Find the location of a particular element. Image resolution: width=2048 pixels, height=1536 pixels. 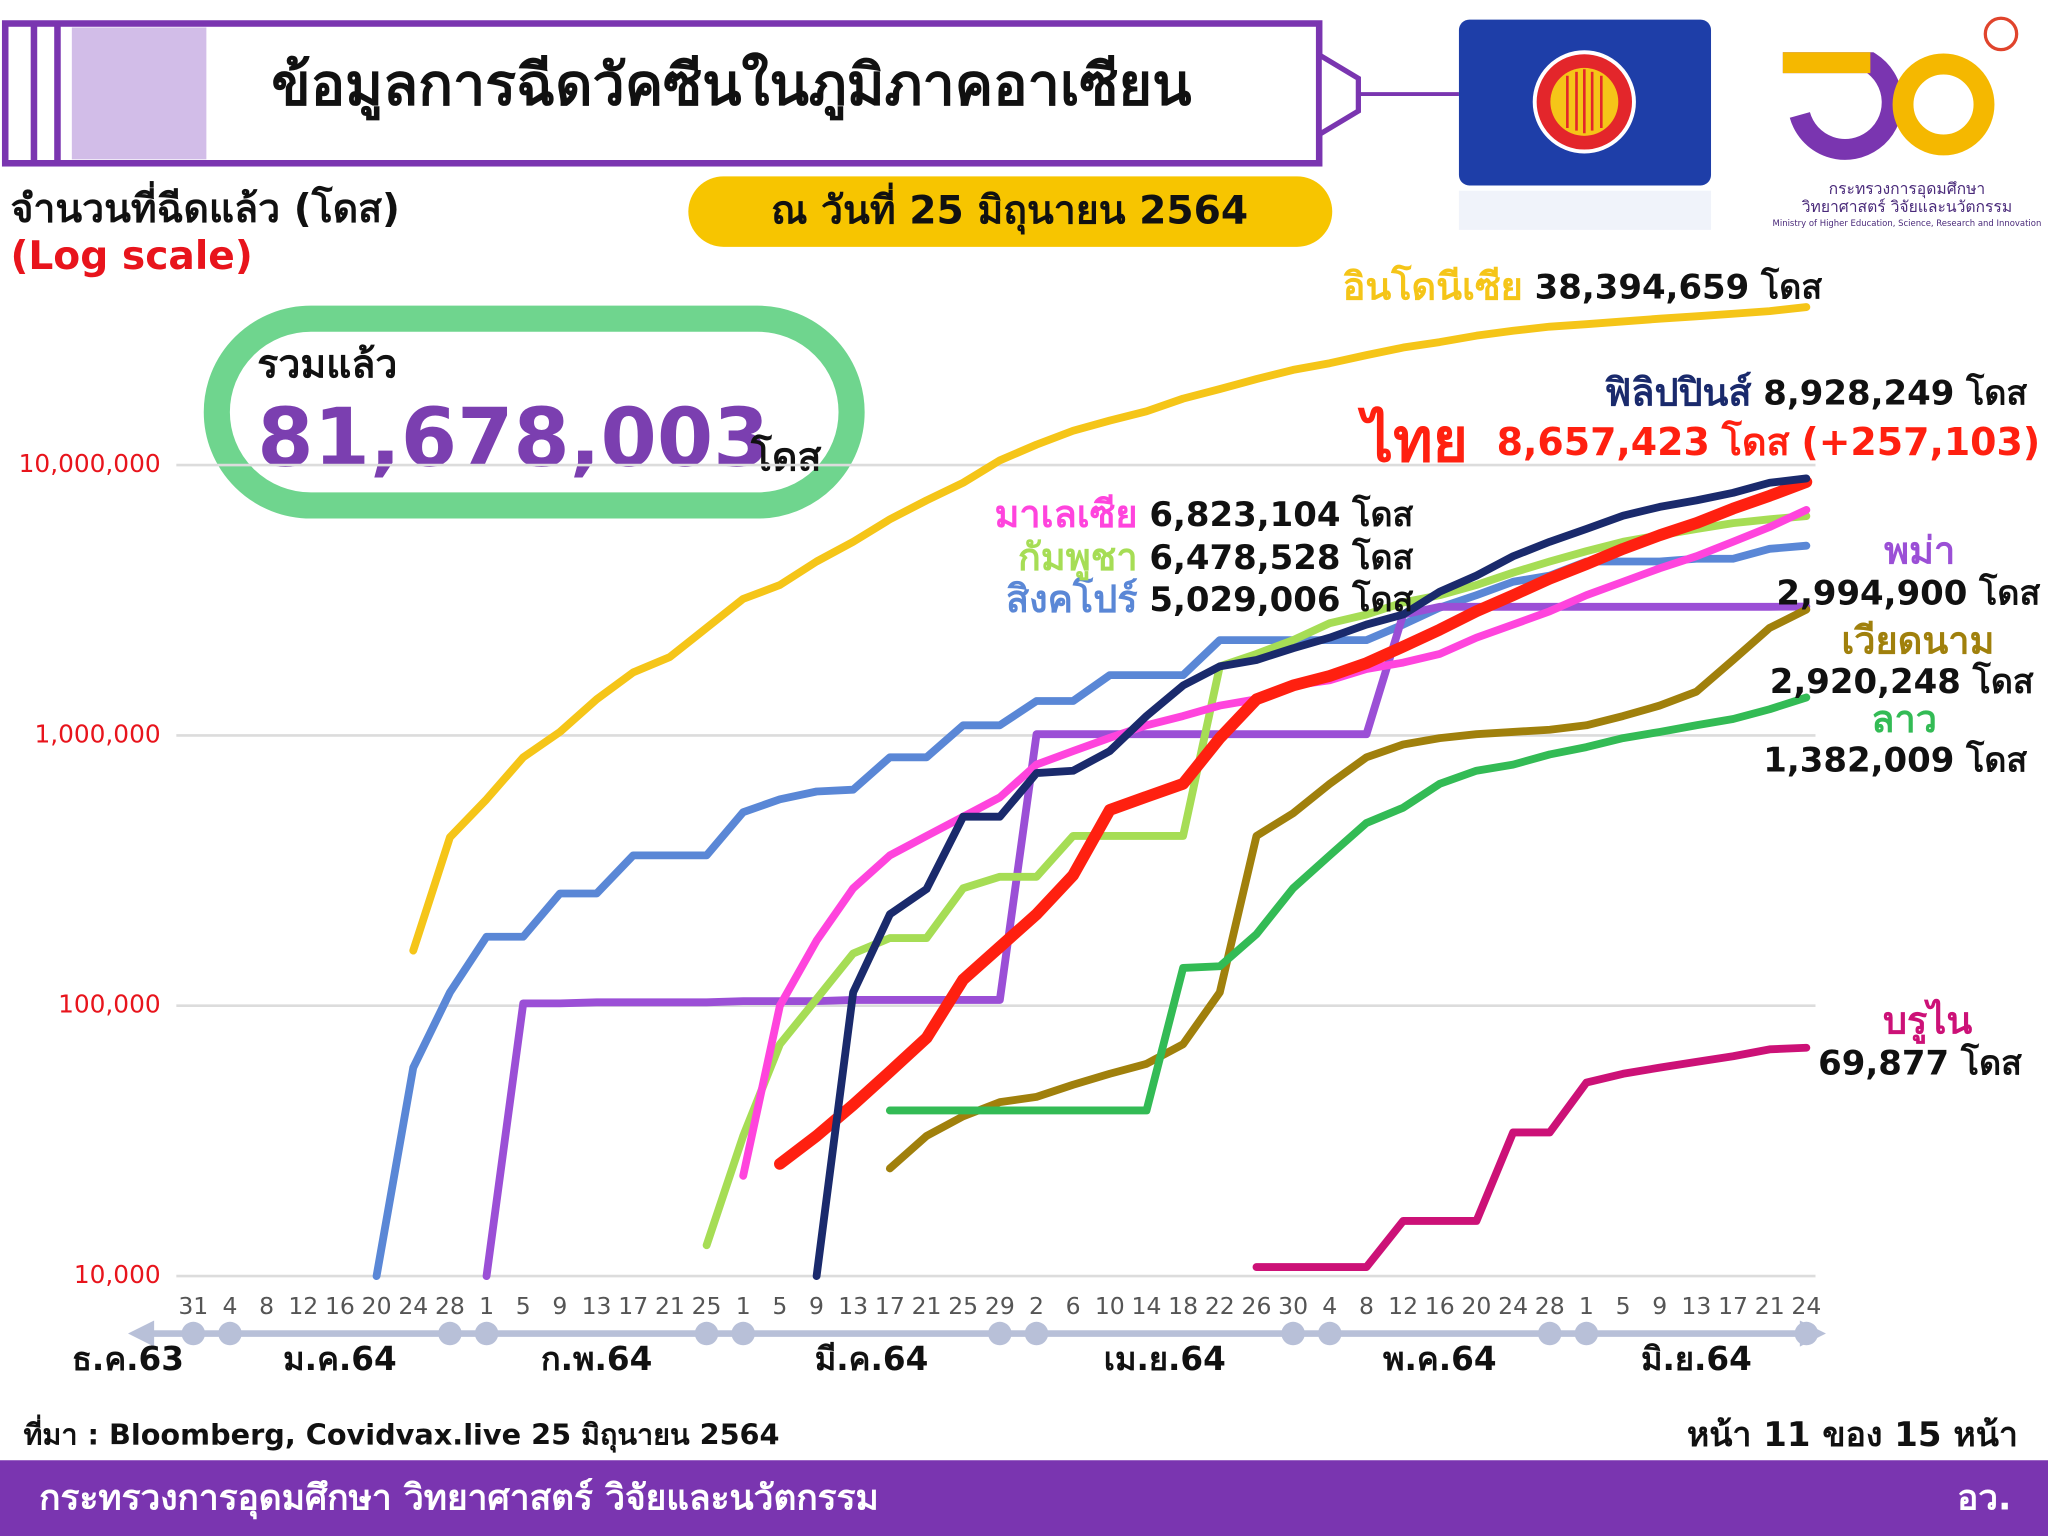

label-name: บรูไน is located at coordinates (1927, 1021).